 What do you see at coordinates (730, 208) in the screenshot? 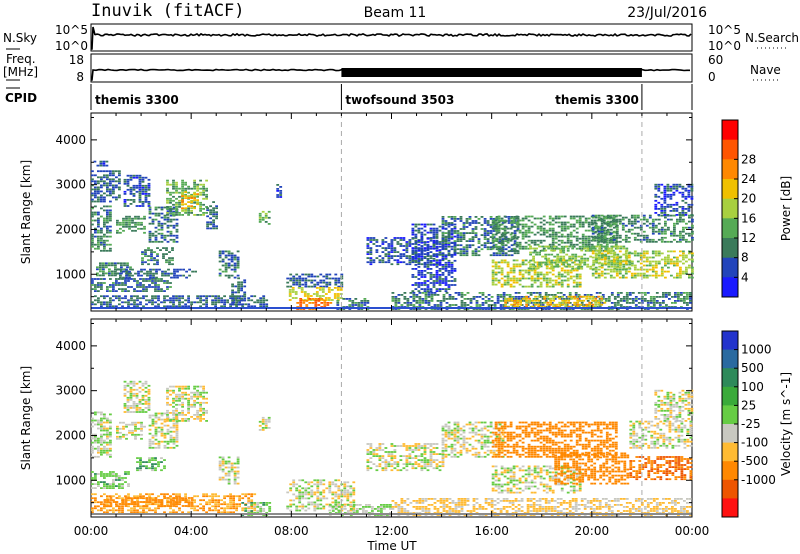
I see `colorbar-swatch` at bounding box center [730, 208].